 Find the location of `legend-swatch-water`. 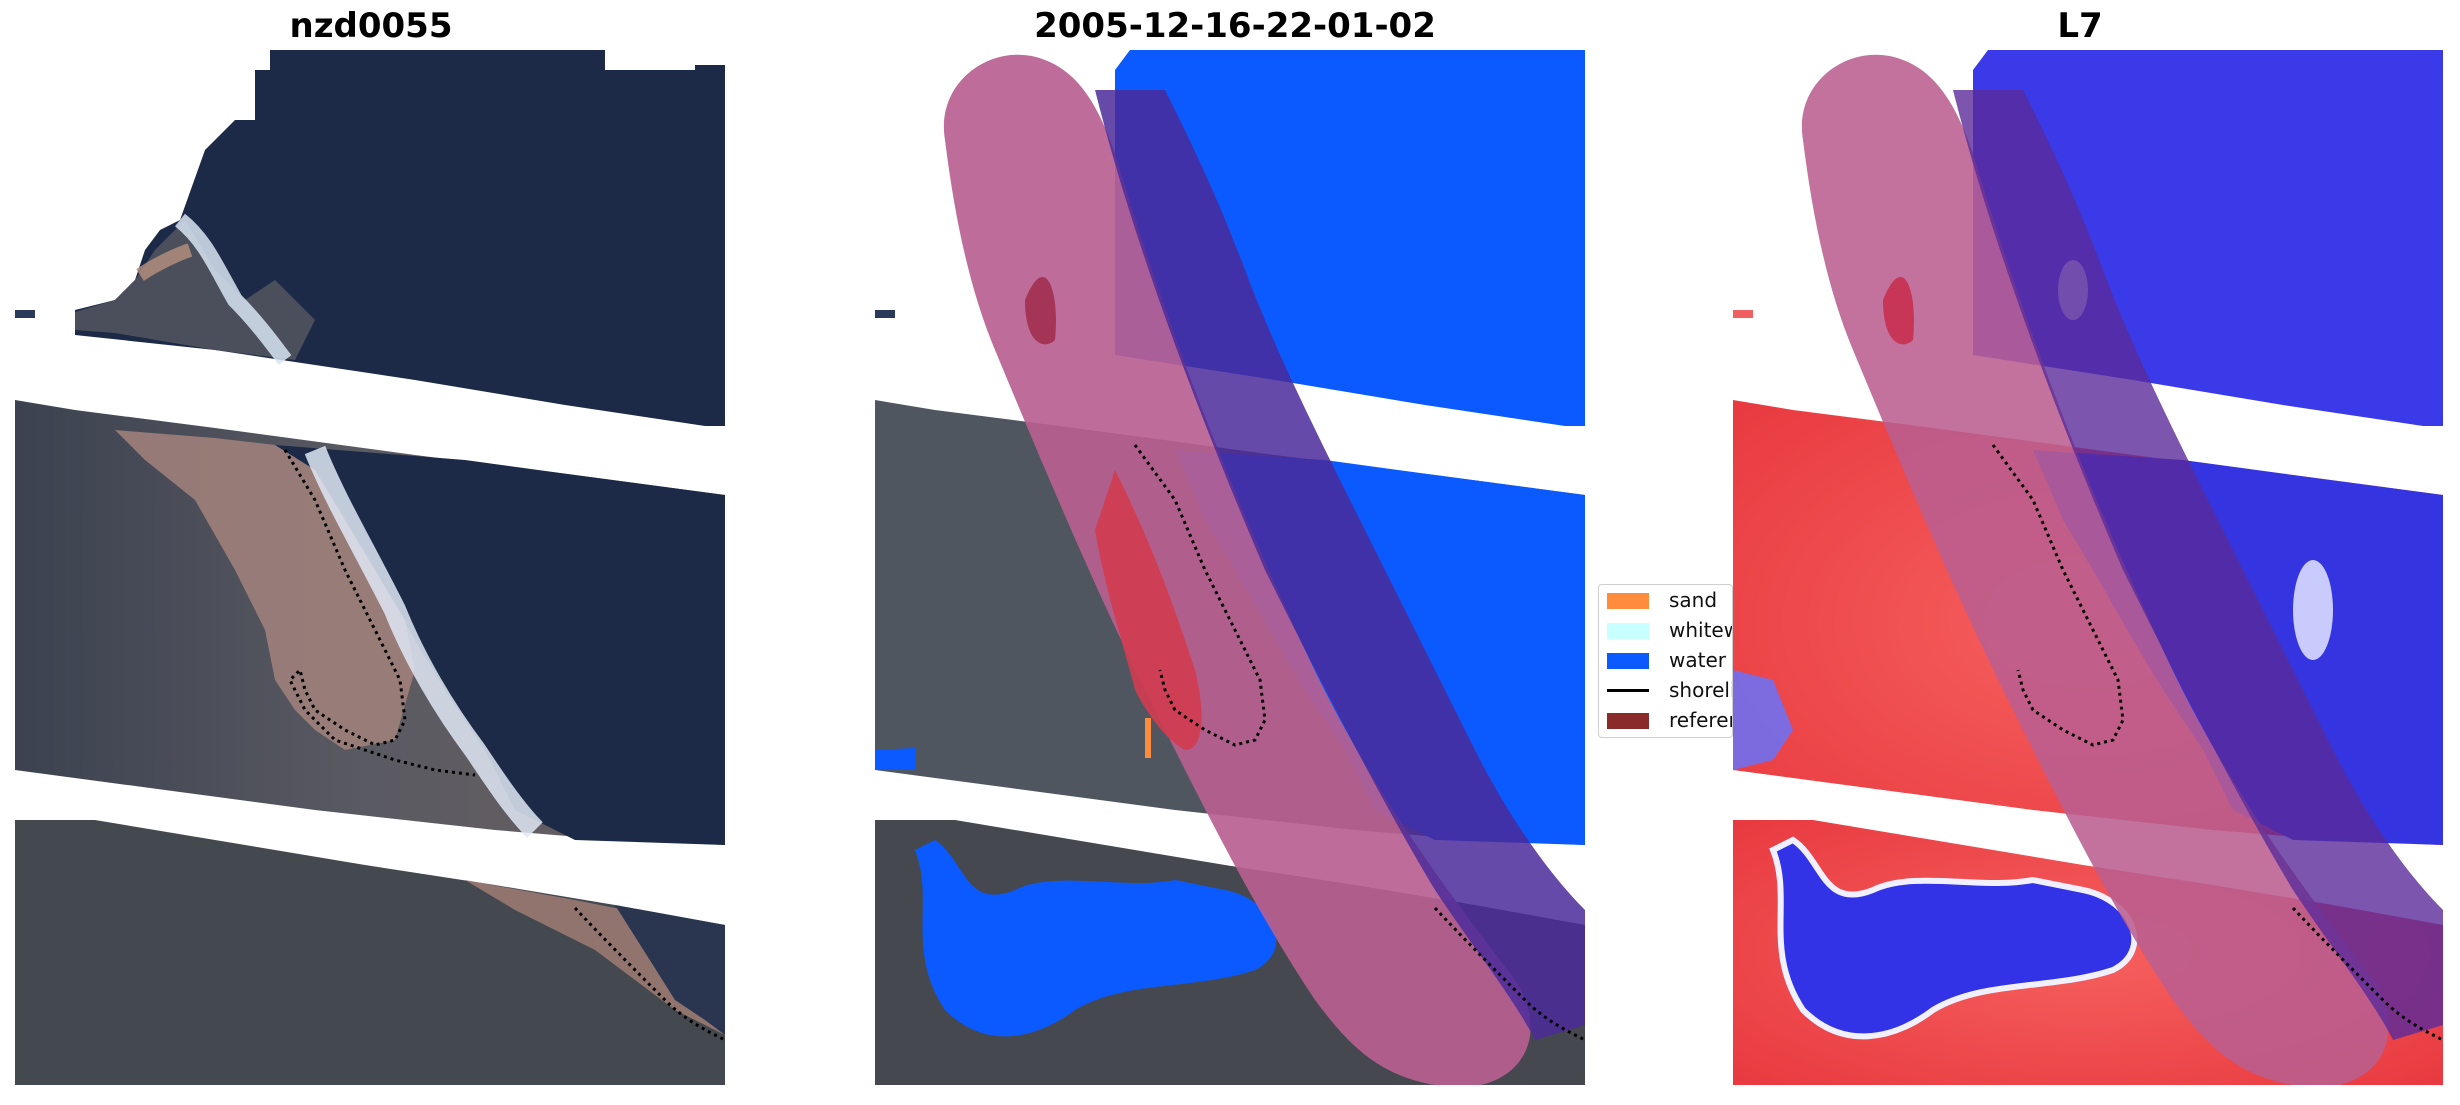

legend-swatch-water is located at coordinates (1628, 661).